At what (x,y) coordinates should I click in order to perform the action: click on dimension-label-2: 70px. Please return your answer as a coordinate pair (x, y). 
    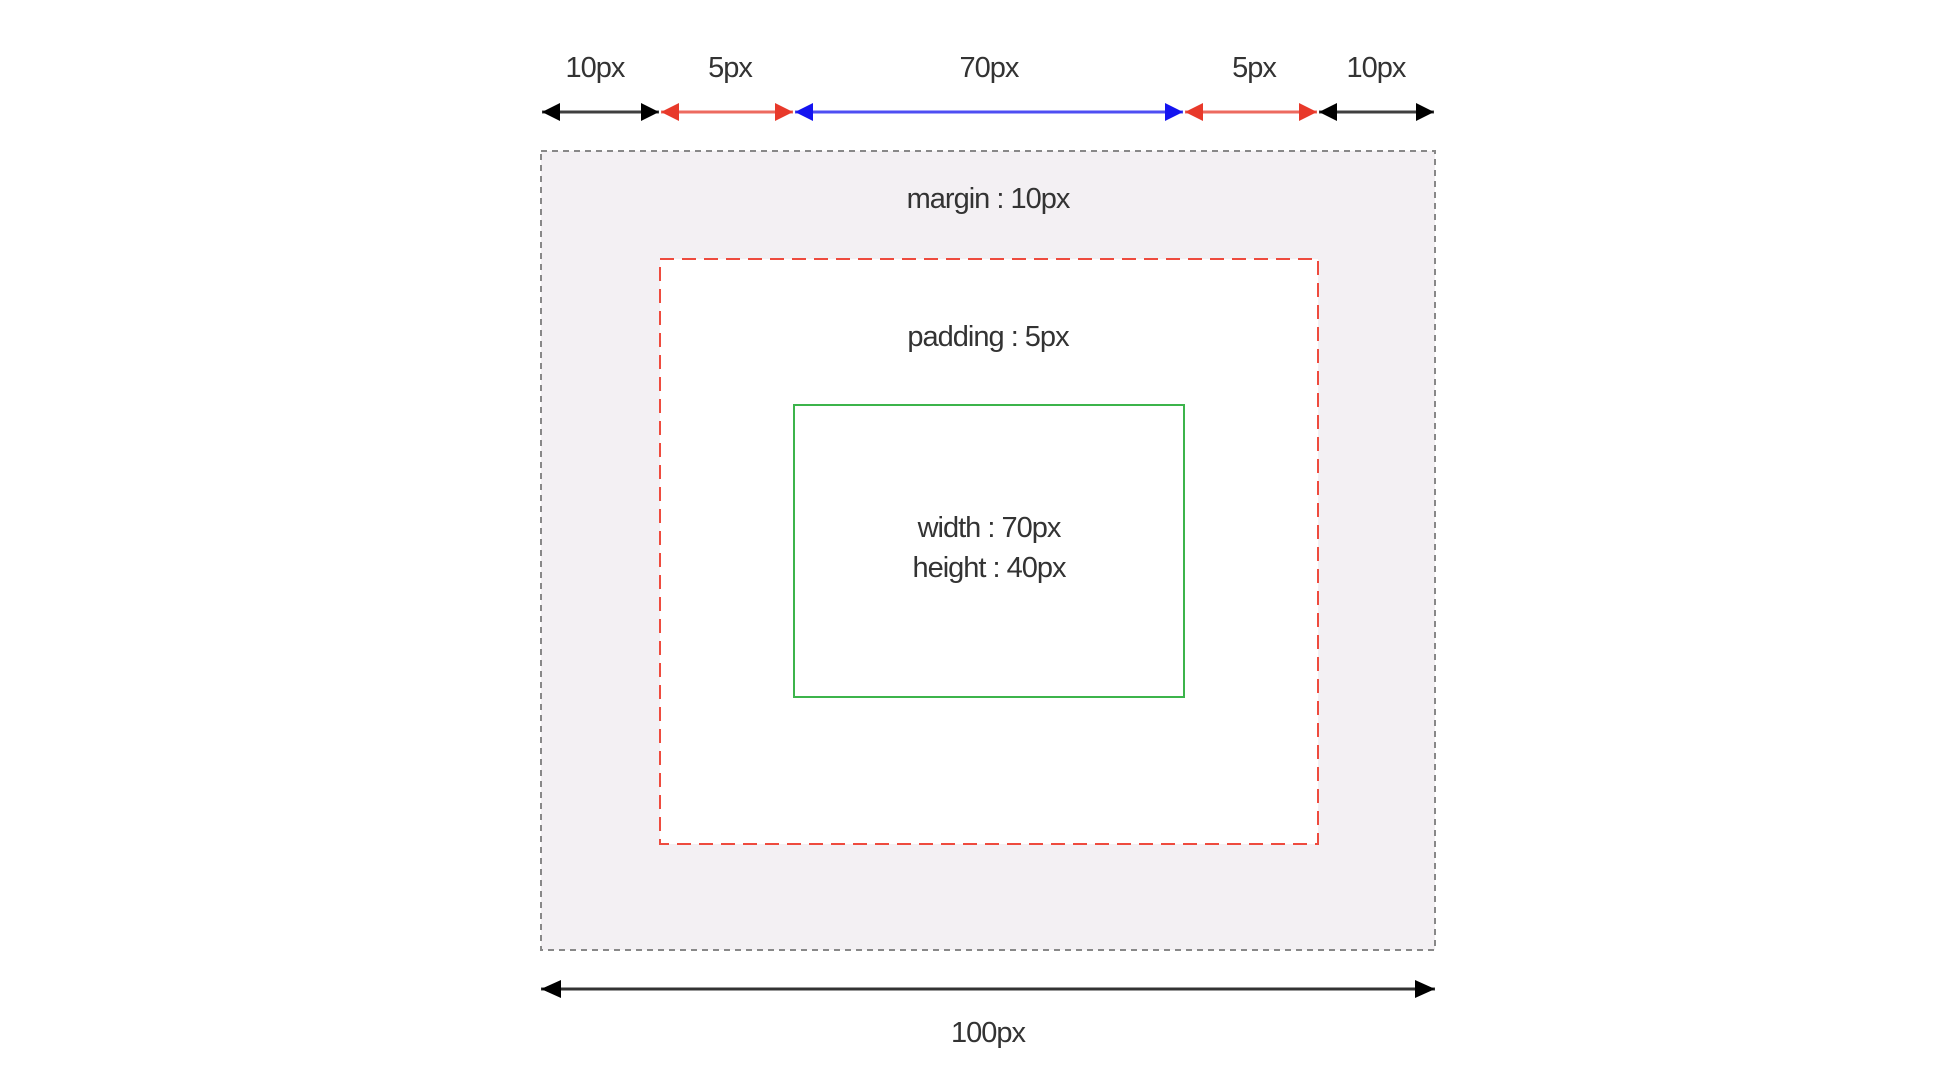
    Looking at the image, I should click on (990, 68).